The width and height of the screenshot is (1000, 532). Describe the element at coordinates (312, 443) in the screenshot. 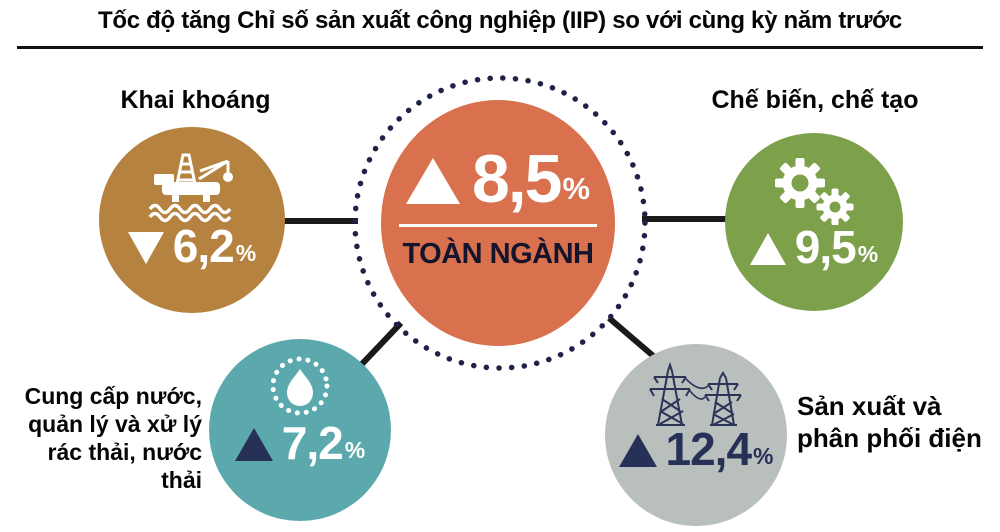

I see `water-value-number: 7,2` at that location.